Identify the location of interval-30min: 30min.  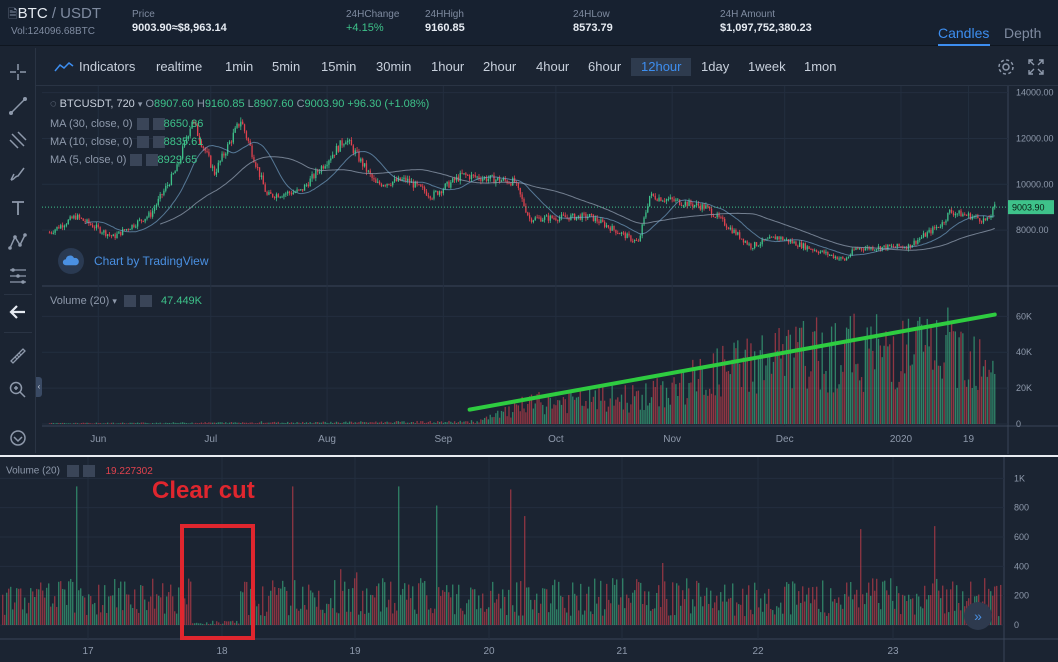
(394, 66).